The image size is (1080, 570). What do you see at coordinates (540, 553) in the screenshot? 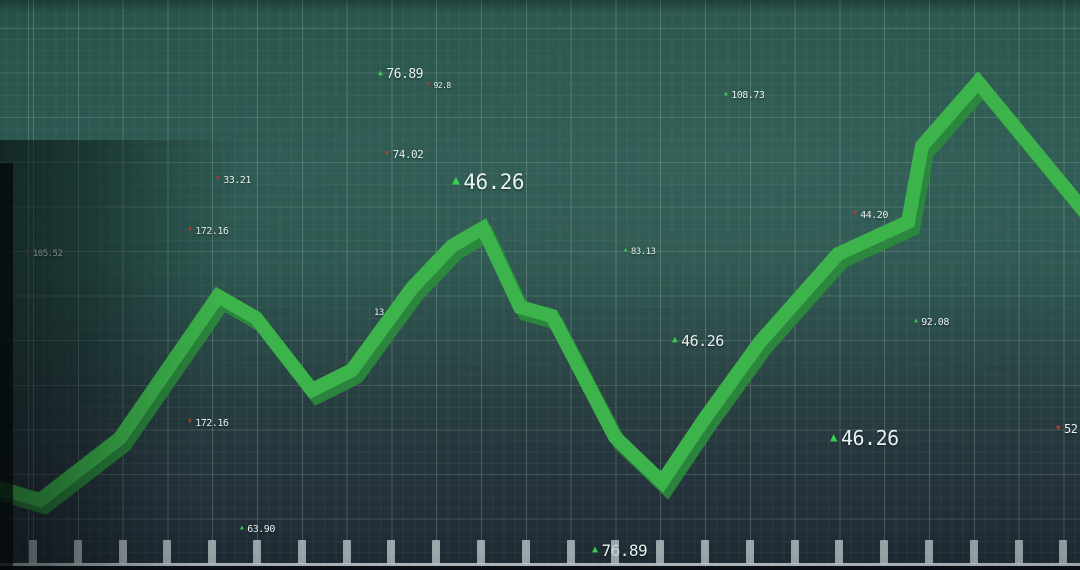
I see `timeline-ruler` at bounding box center [540, 553].